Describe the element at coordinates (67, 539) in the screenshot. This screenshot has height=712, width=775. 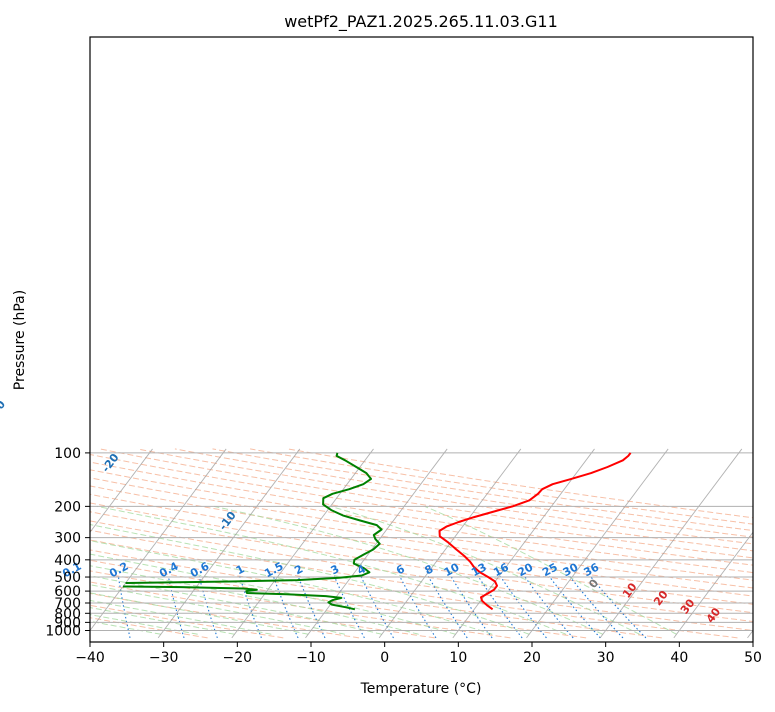
I see `y-tick-label: 300` at that location.